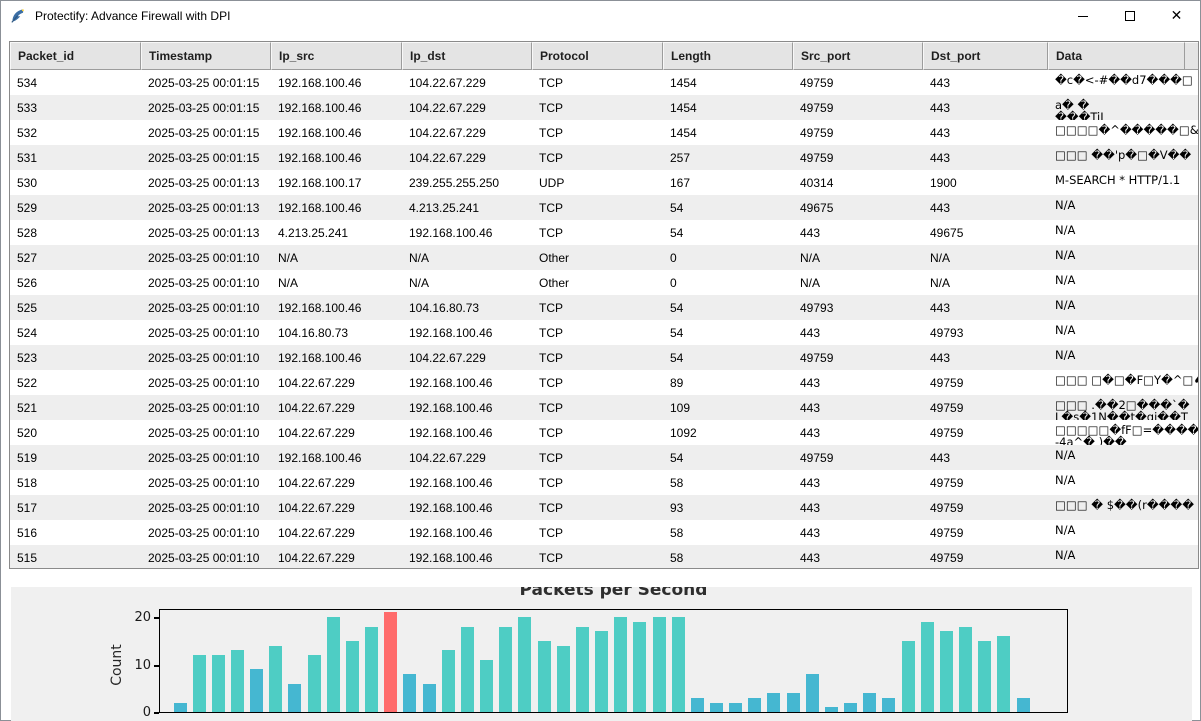 The image size is (1201, 721). Describe the element at coordinates (156, 665) in the screenshot. I see `y-tick-mark` at that location.